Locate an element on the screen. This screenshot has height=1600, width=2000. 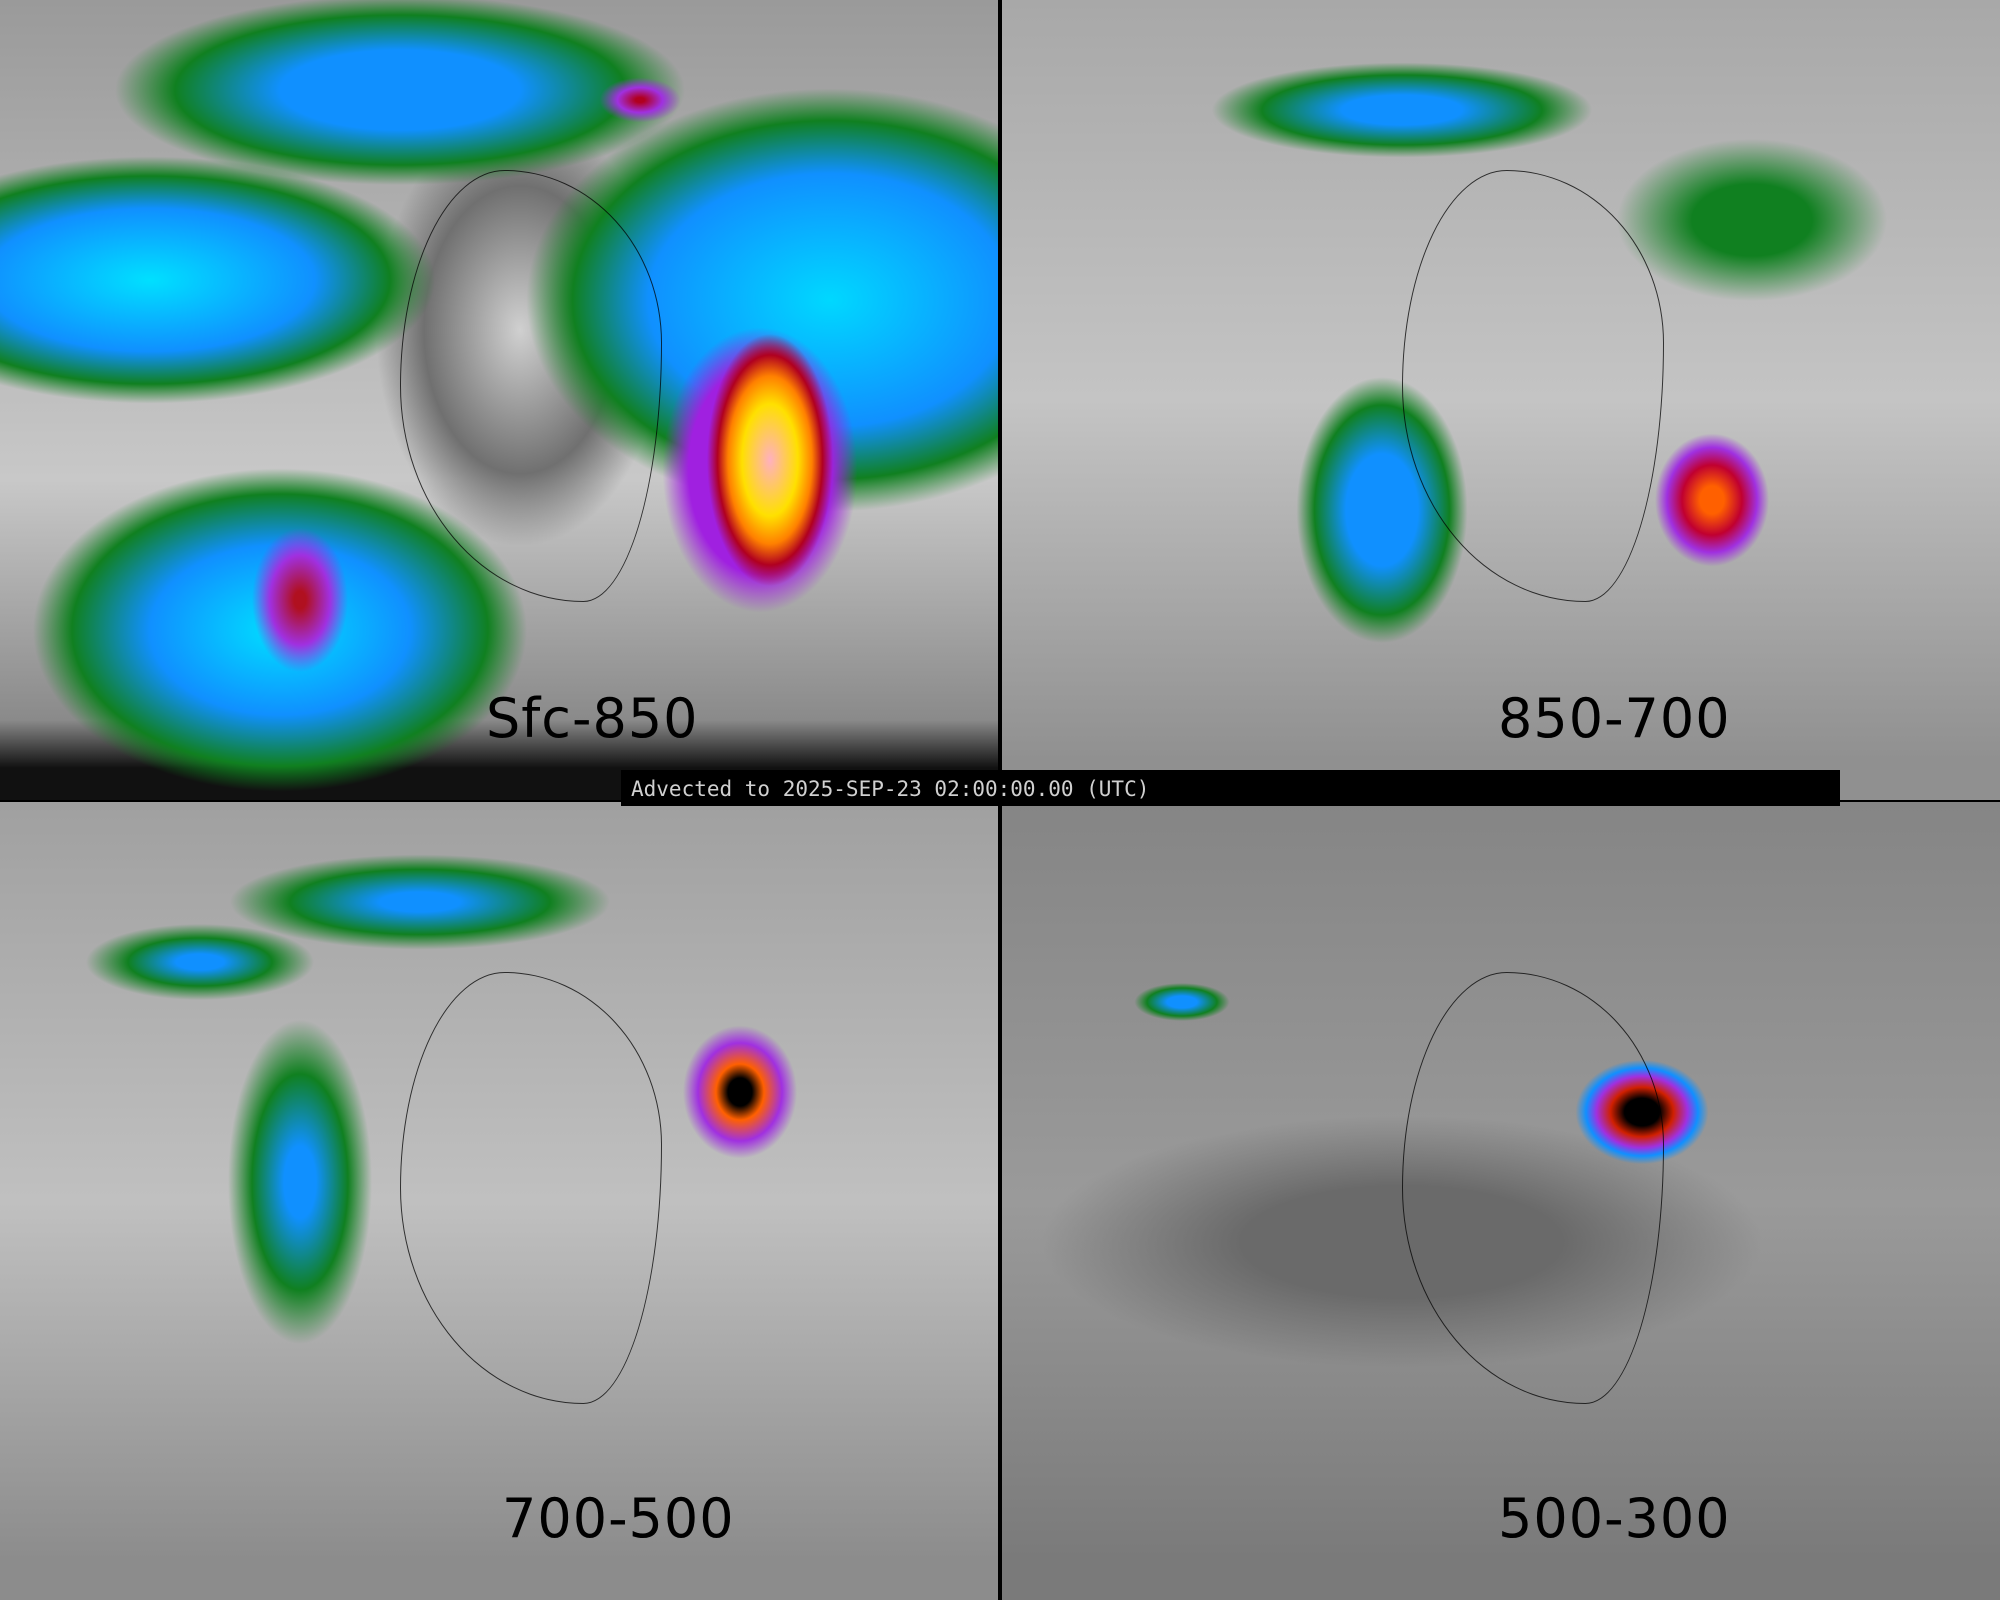
panel-label: Sfc-850 is located at coordinates (592, 718).